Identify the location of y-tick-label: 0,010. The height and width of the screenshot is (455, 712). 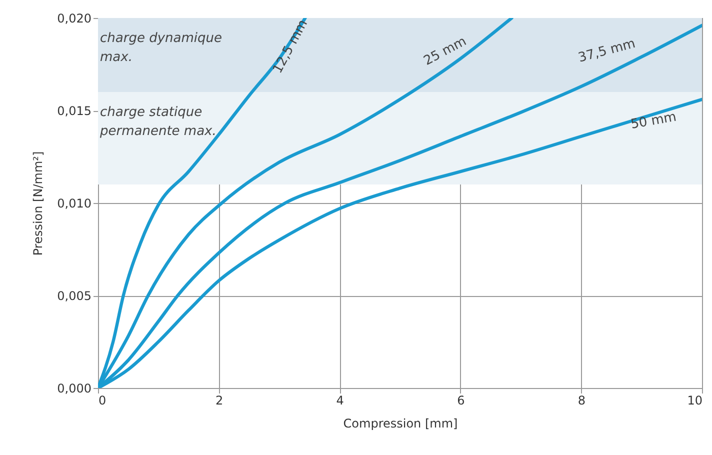
(74, 203).